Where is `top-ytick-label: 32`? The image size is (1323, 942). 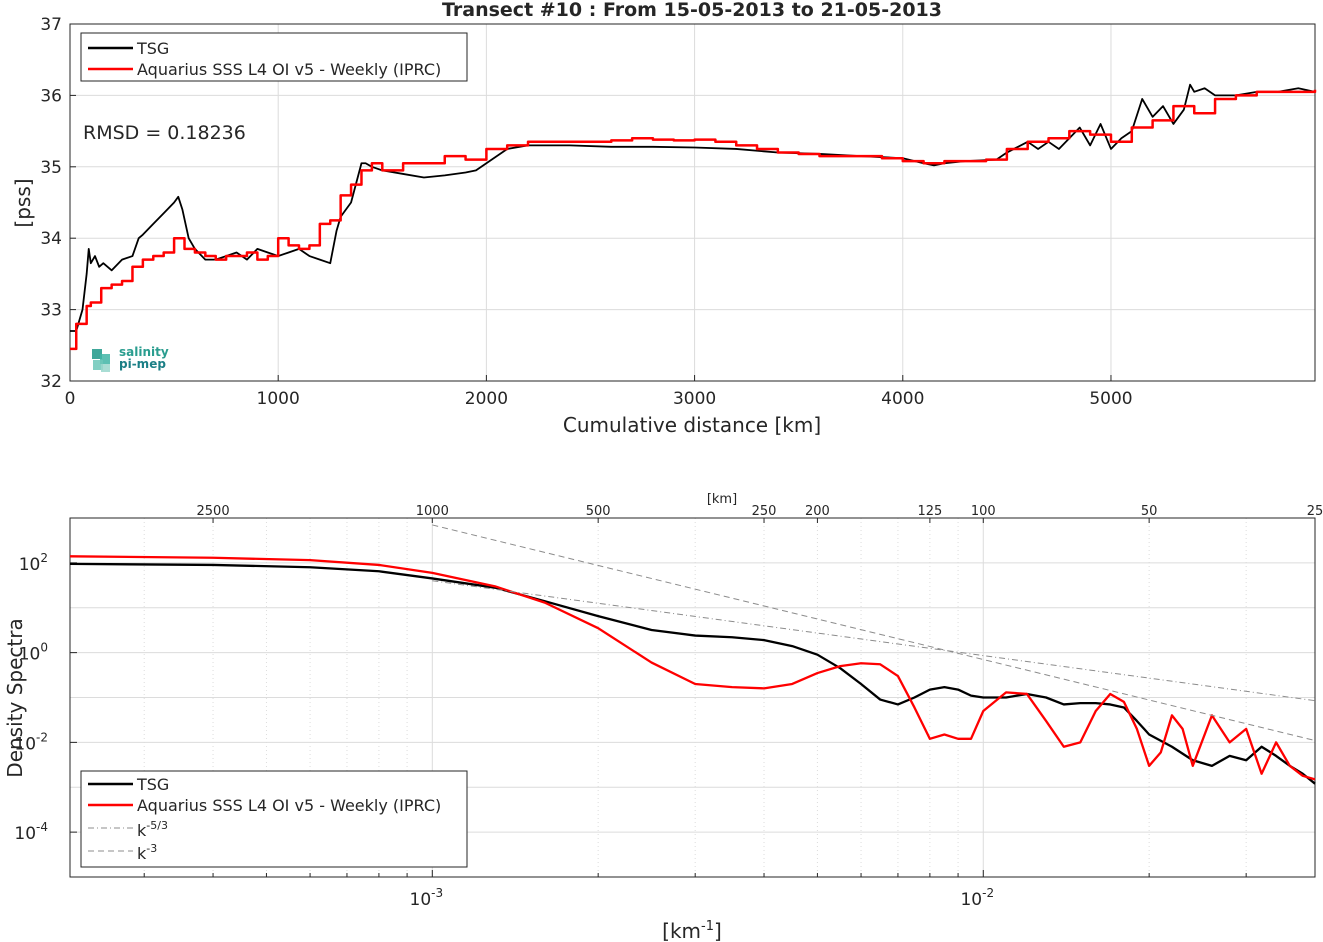 top-ytick-label: 32 is located at coordinates (51, 382).